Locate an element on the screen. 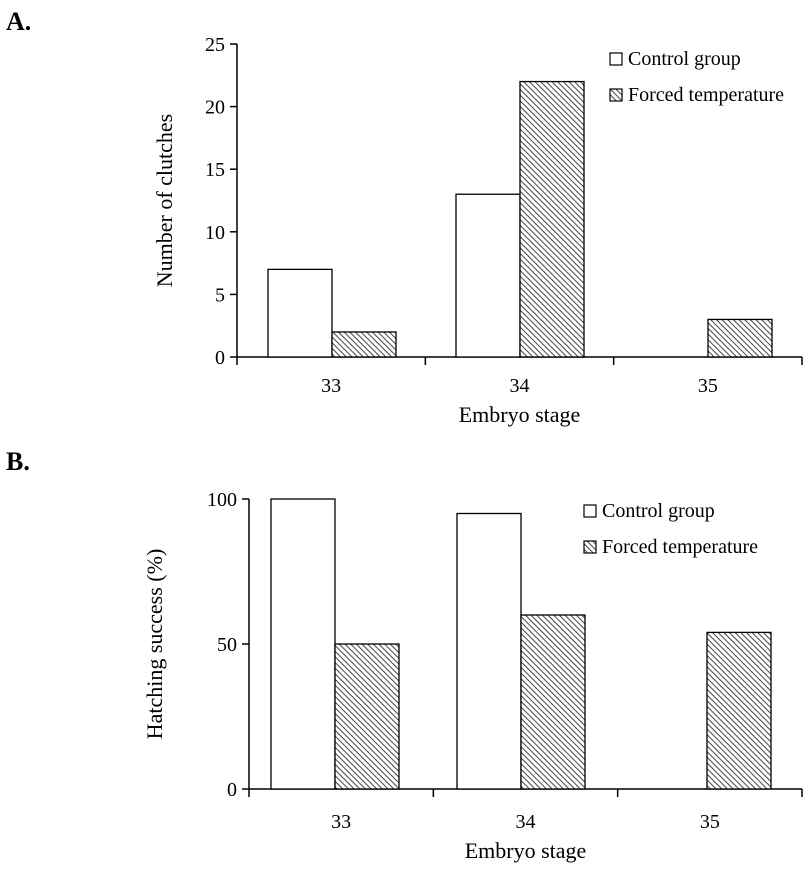  x-tick-label-a: 35 is located at coordinates (708, 386).